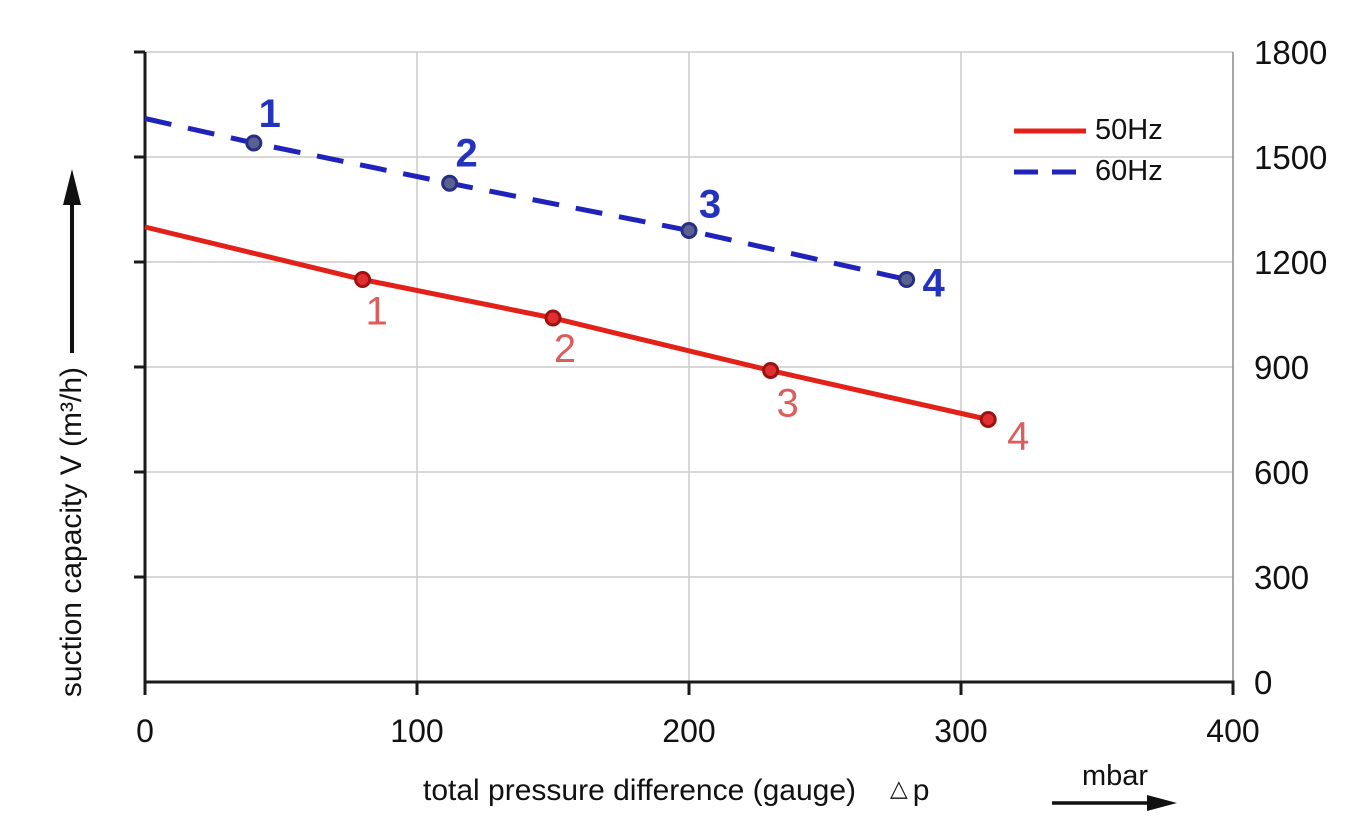 The height and width of the screenshot is (839, 1363). What do you see at coordinates (1115, 776) in the screenshot?
I see `x-axis-unit-text: mbar` at bounding box center [1115, 776].